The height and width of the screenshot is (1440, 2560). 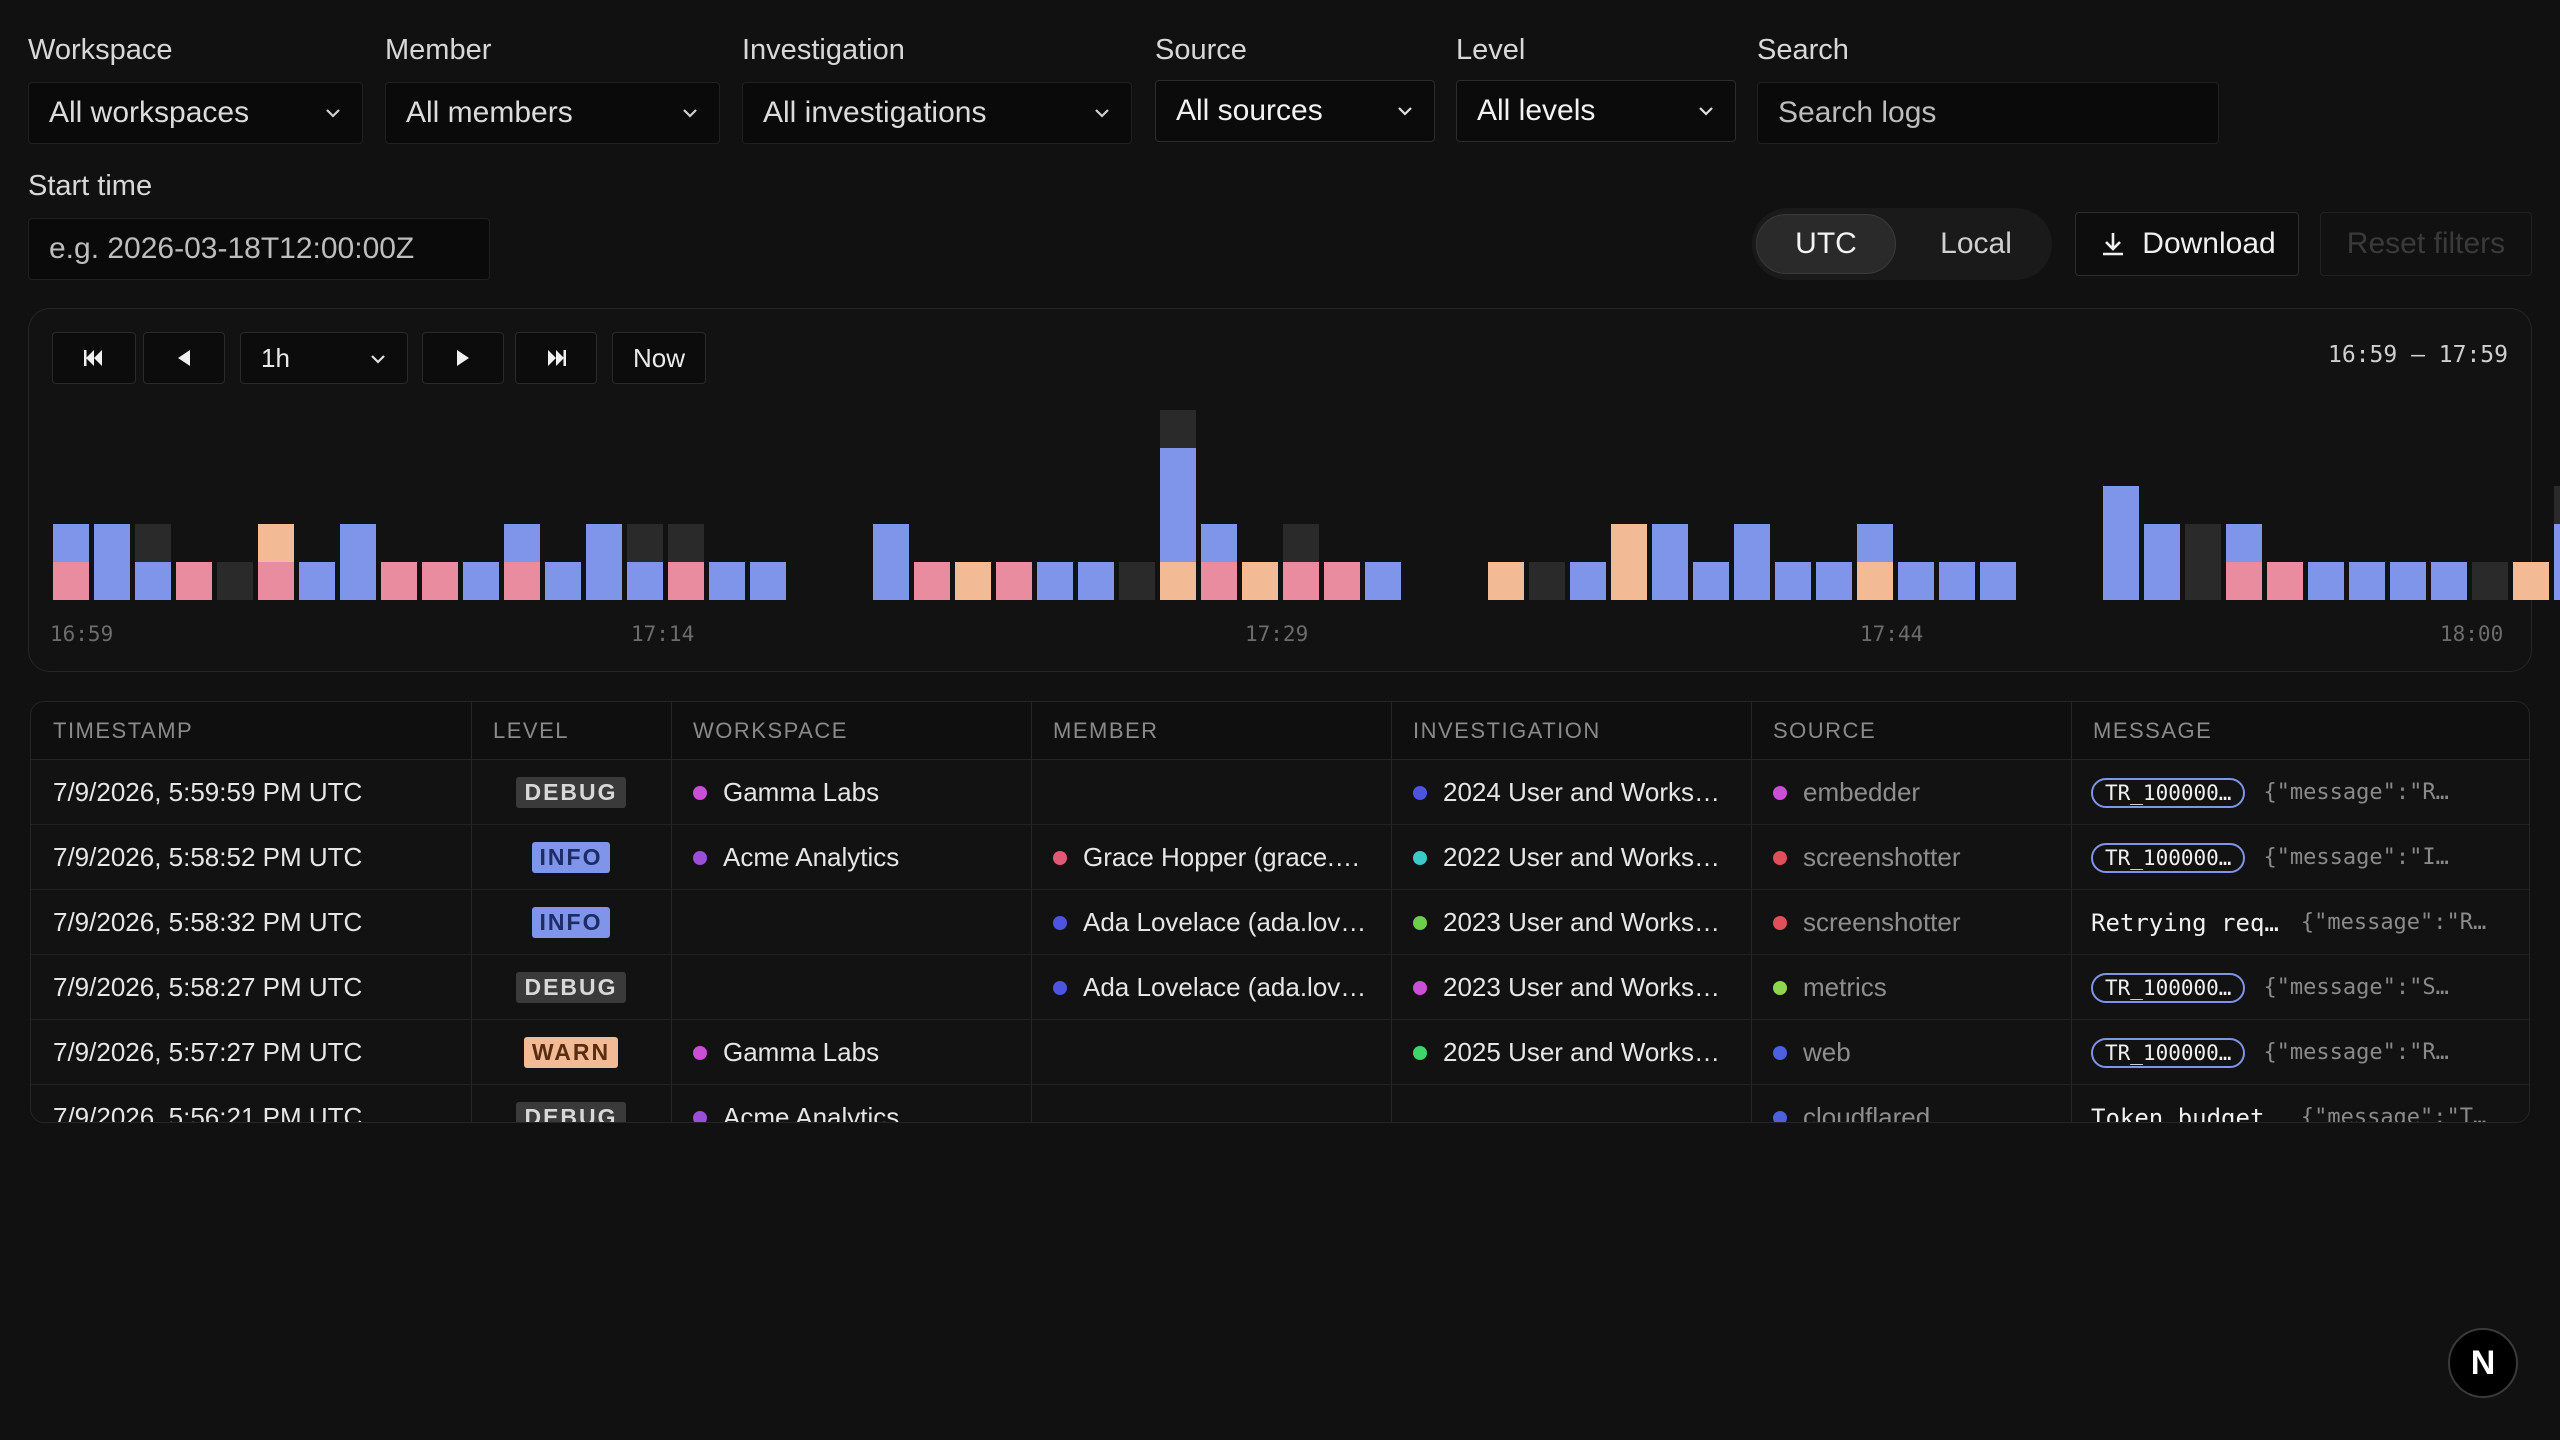 I want to click on step-forward-button, so click(x=463, y=358).